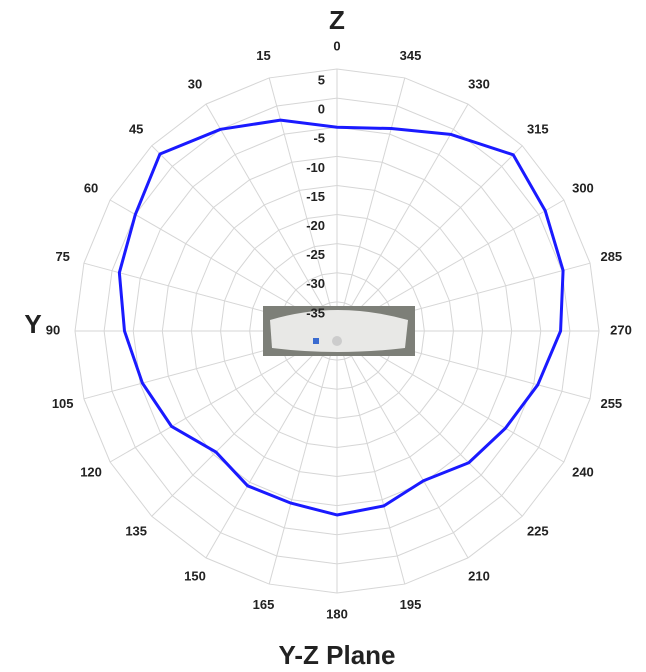 This screenshot has width=646, height=672. Describe the element at coordinates (336, 45) in the screenshot. I see `angle-label: 0` at that location.